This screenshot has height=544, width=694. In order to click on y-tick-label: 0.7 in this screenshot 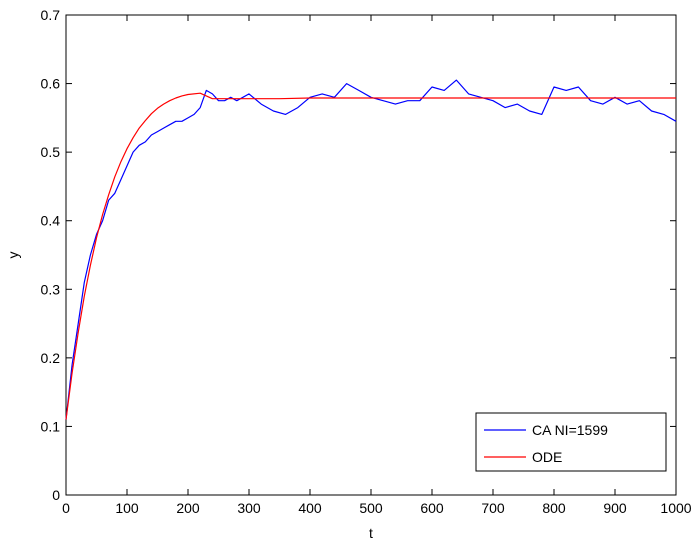, I will do `click(51, 15)`.